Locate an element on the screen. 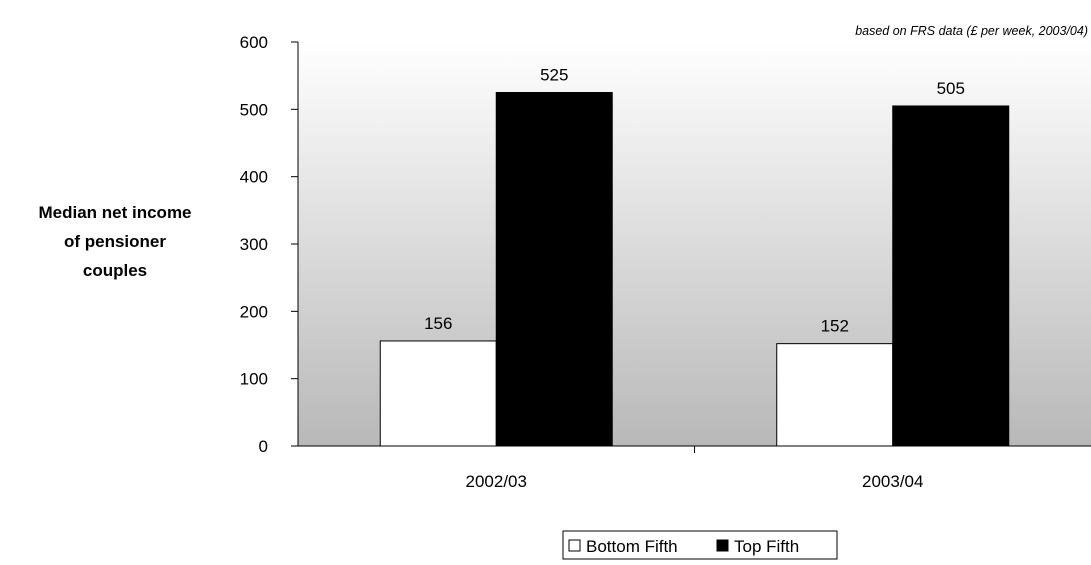 The width and height of the screenshot is (1091, 565). legend-label: Top Fifth is located at coordinates (766, 546).